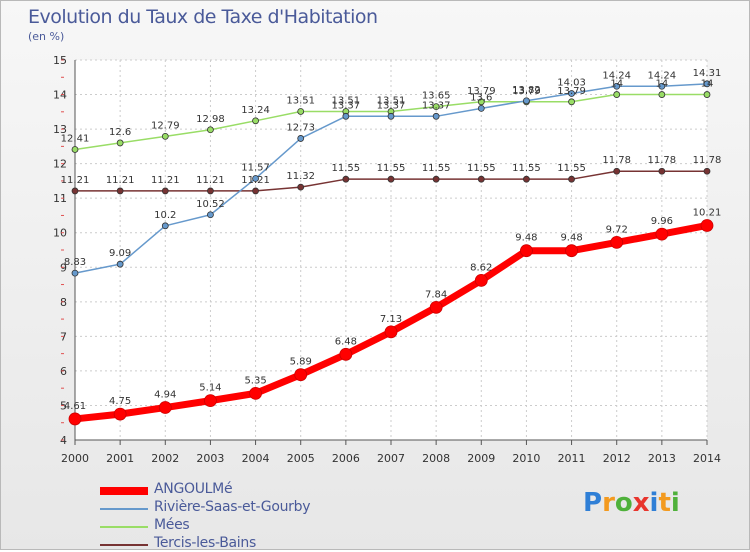 This screenshot has height=552, width=750. I want to click on x-tick-label: 2014, so click(707, 458).